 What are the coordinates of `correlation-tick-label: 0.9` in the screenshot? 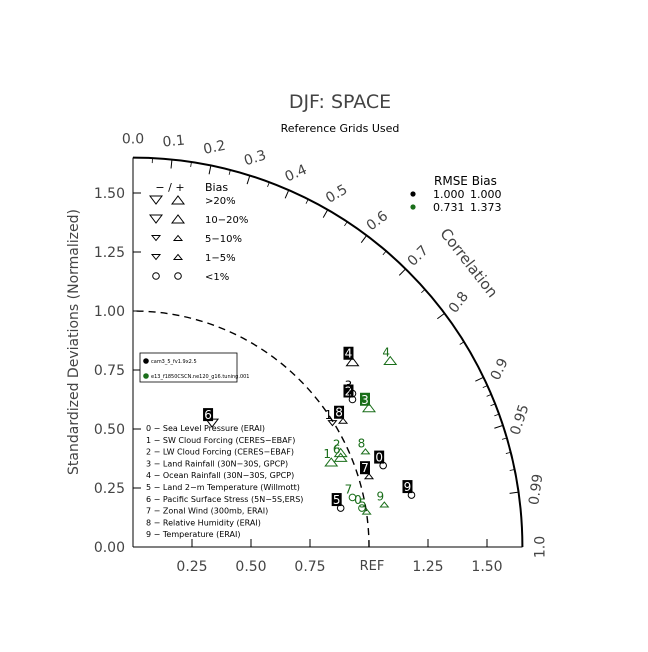 It's located at (500, 369).